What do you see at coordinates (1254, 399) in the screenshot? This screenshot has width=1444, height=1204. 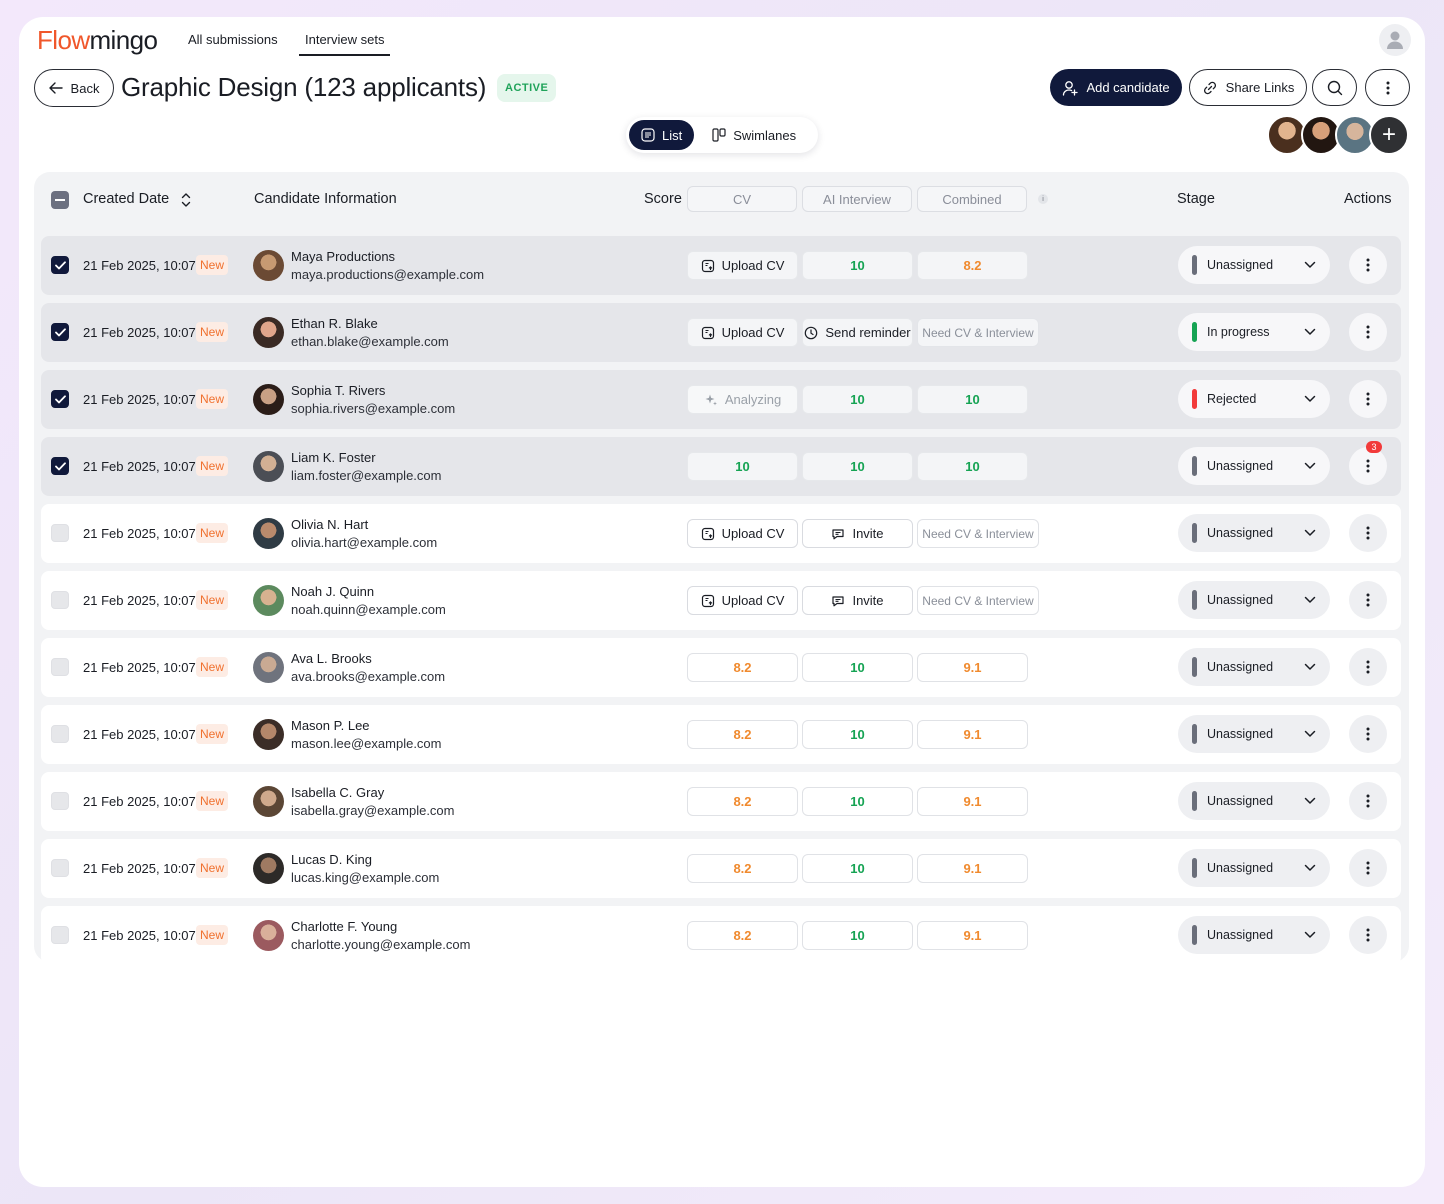 I see `stage-dropdown: Rejected` at bounding box center [1254, 399].